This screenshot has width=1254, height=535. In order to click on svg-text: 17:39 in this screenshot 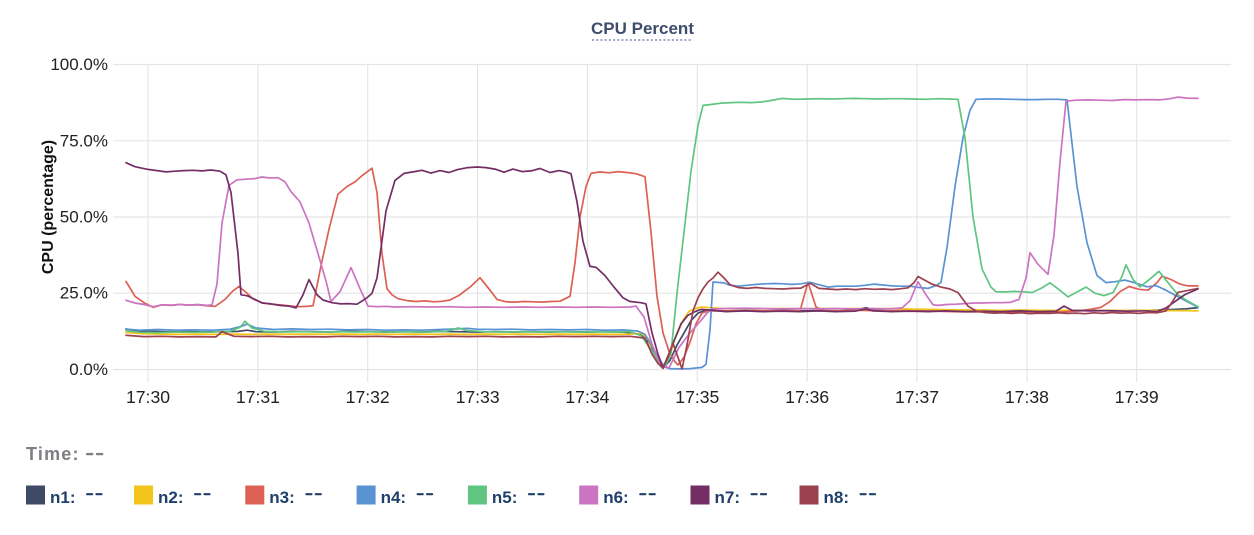, I will do `click(1137, 397)`.